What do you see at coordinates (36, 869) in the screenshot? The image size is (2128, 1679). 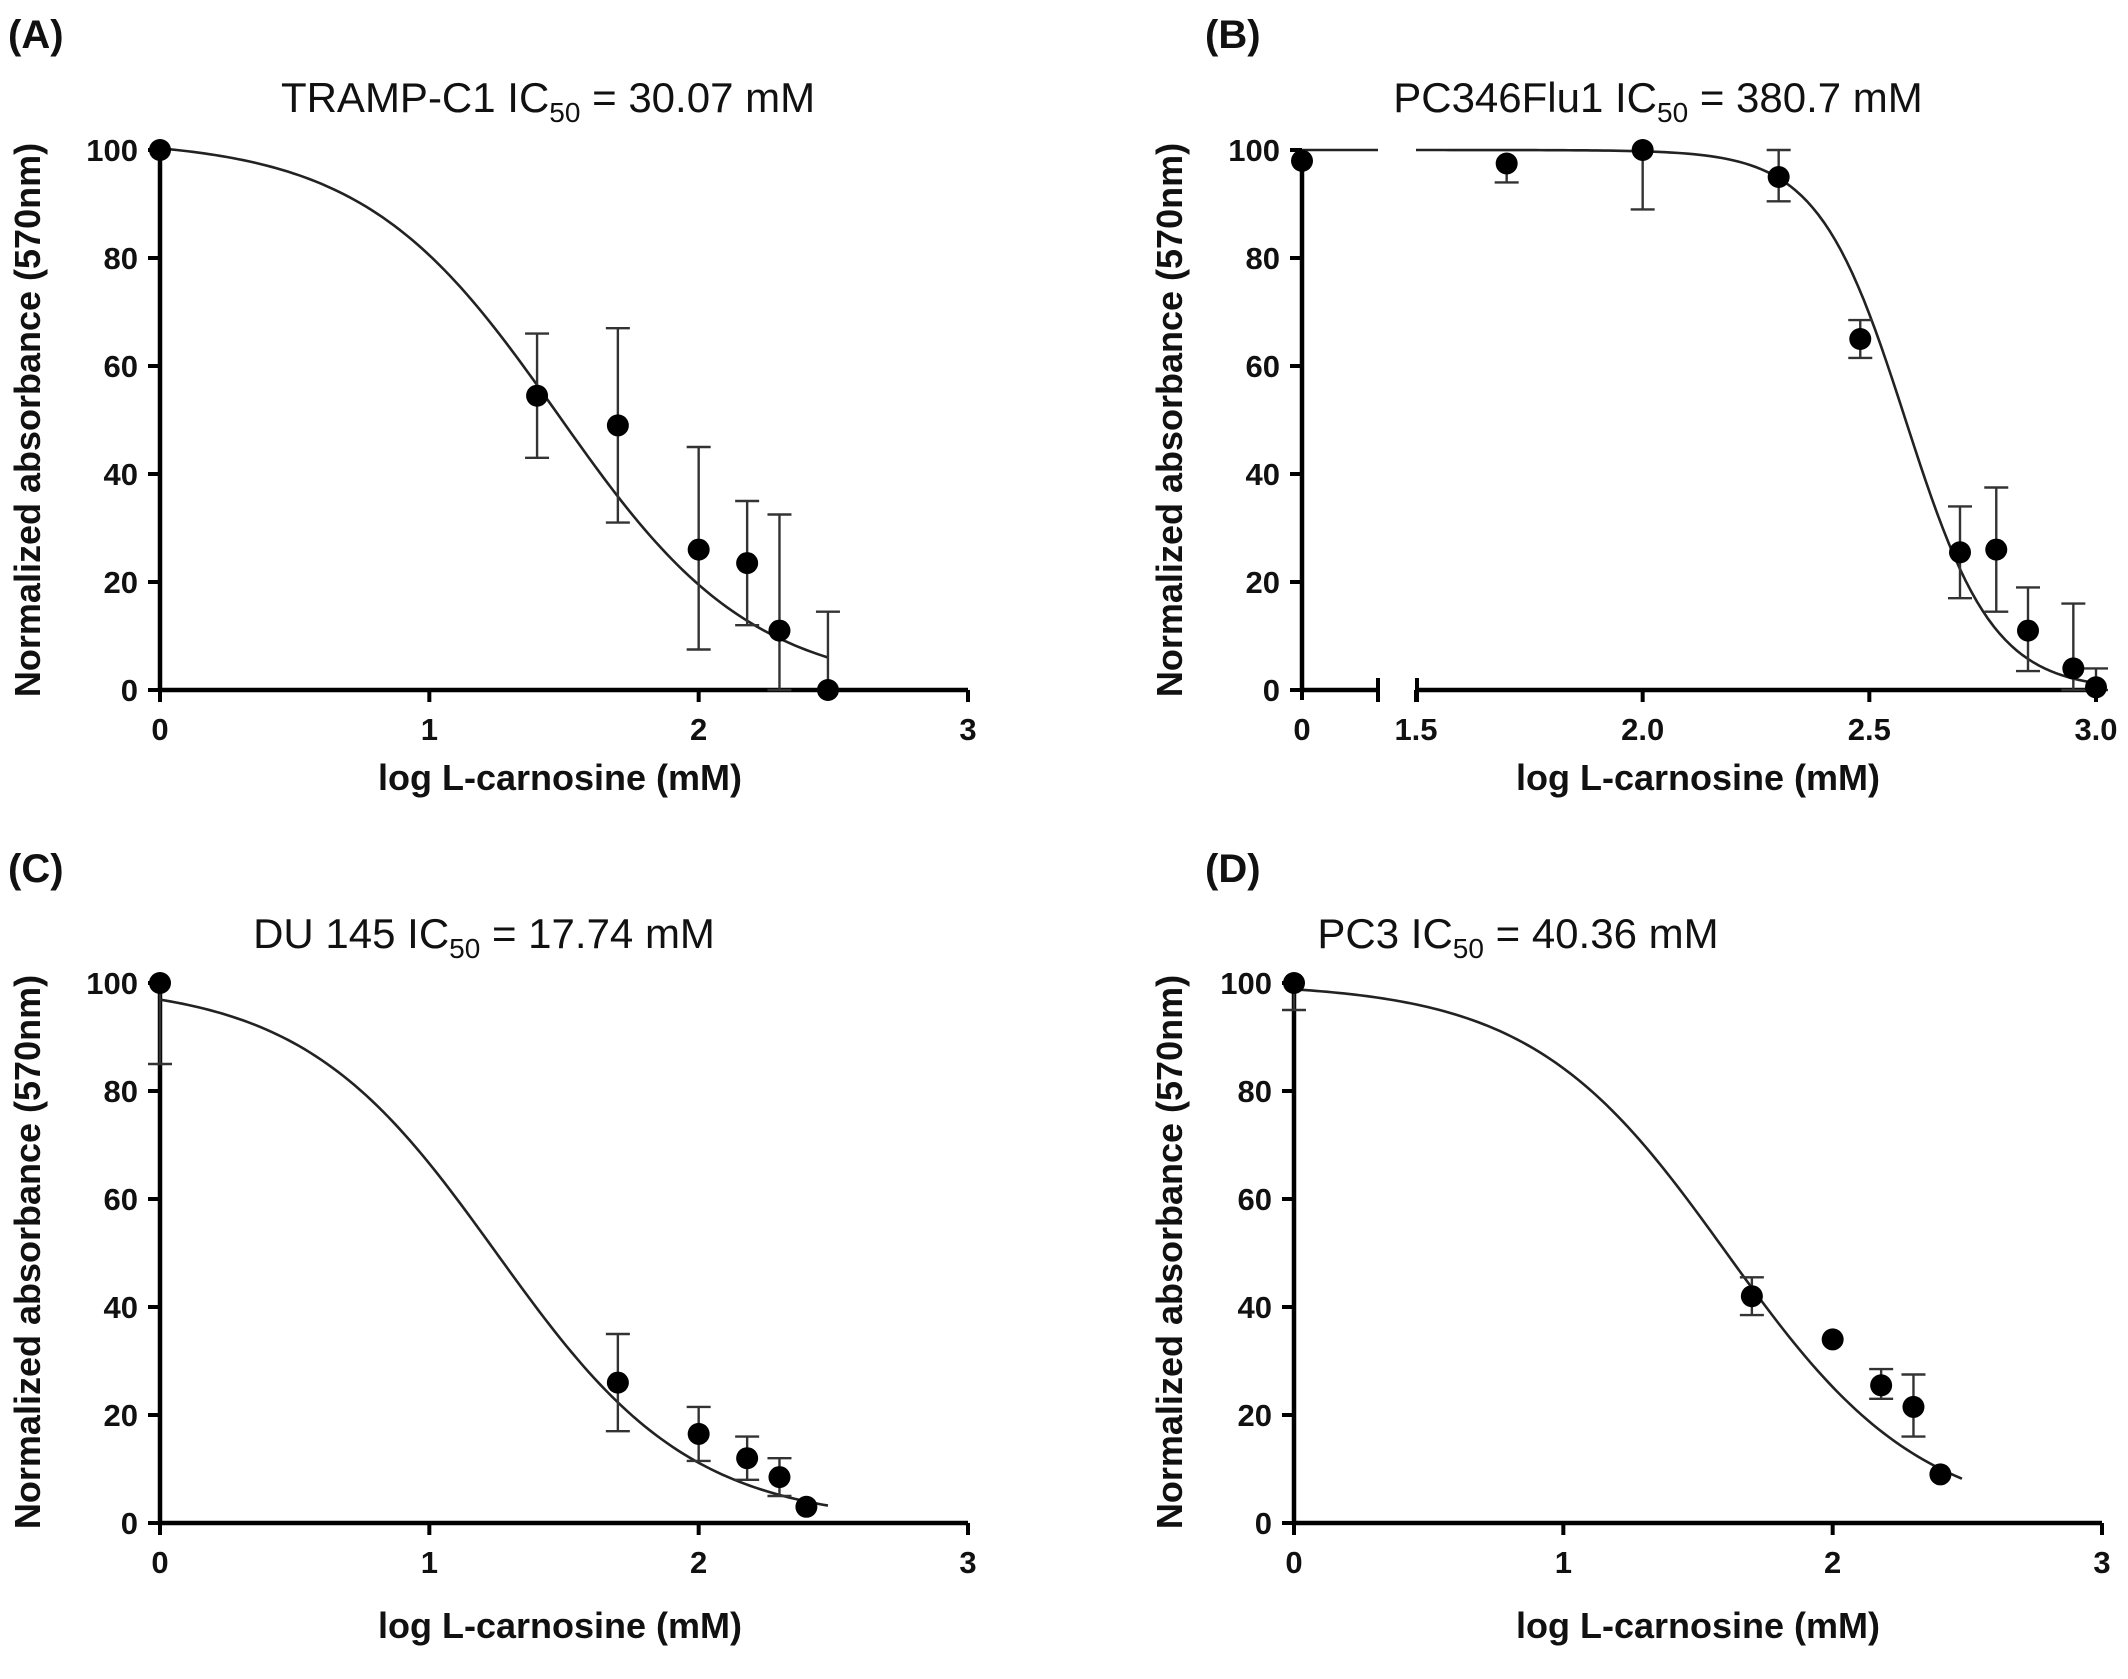 I see `panel-label: (C)` at bounding box center [36, 869].